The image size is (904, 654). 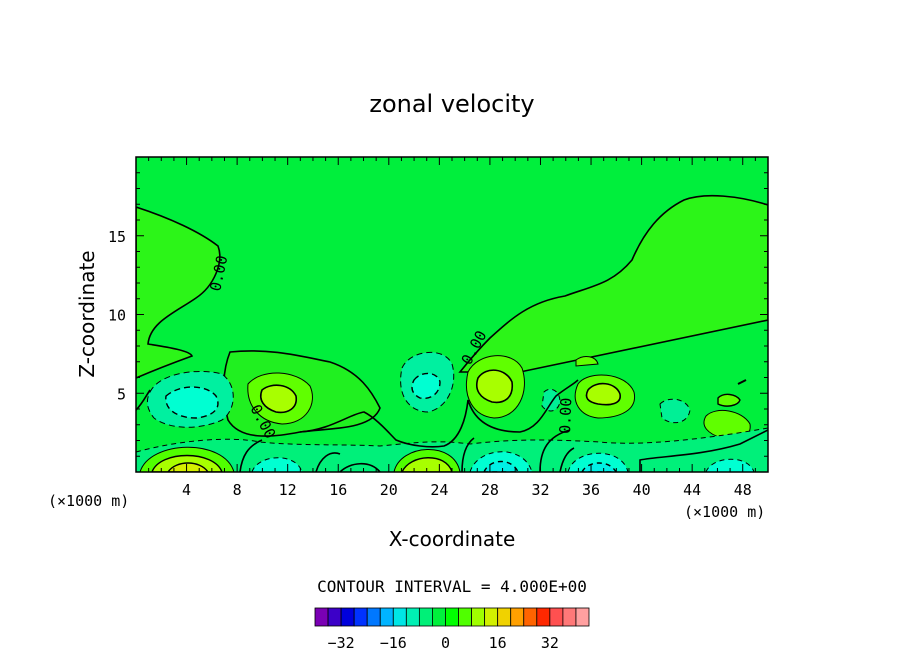 What do you see at coordinates (288, 490) in the screenshot?
I see `x-tick-label: 12` at bounding box center [288, 490].